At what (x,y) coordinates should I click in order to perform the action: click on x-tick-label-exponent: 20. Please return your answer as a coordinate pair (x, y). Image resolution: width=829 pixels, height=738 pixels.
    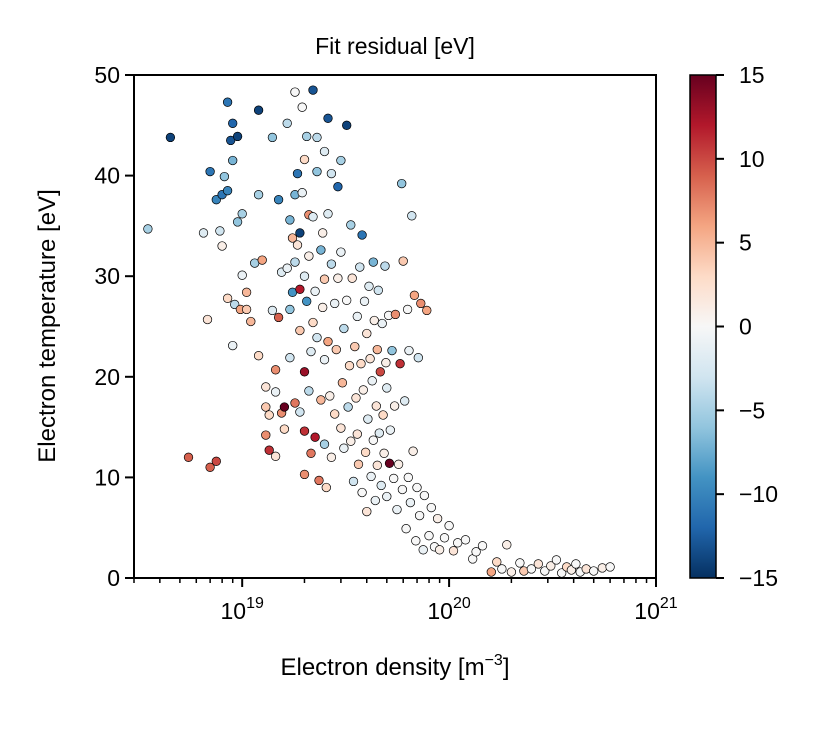
    Looking at the image, I should click on (462, 603).